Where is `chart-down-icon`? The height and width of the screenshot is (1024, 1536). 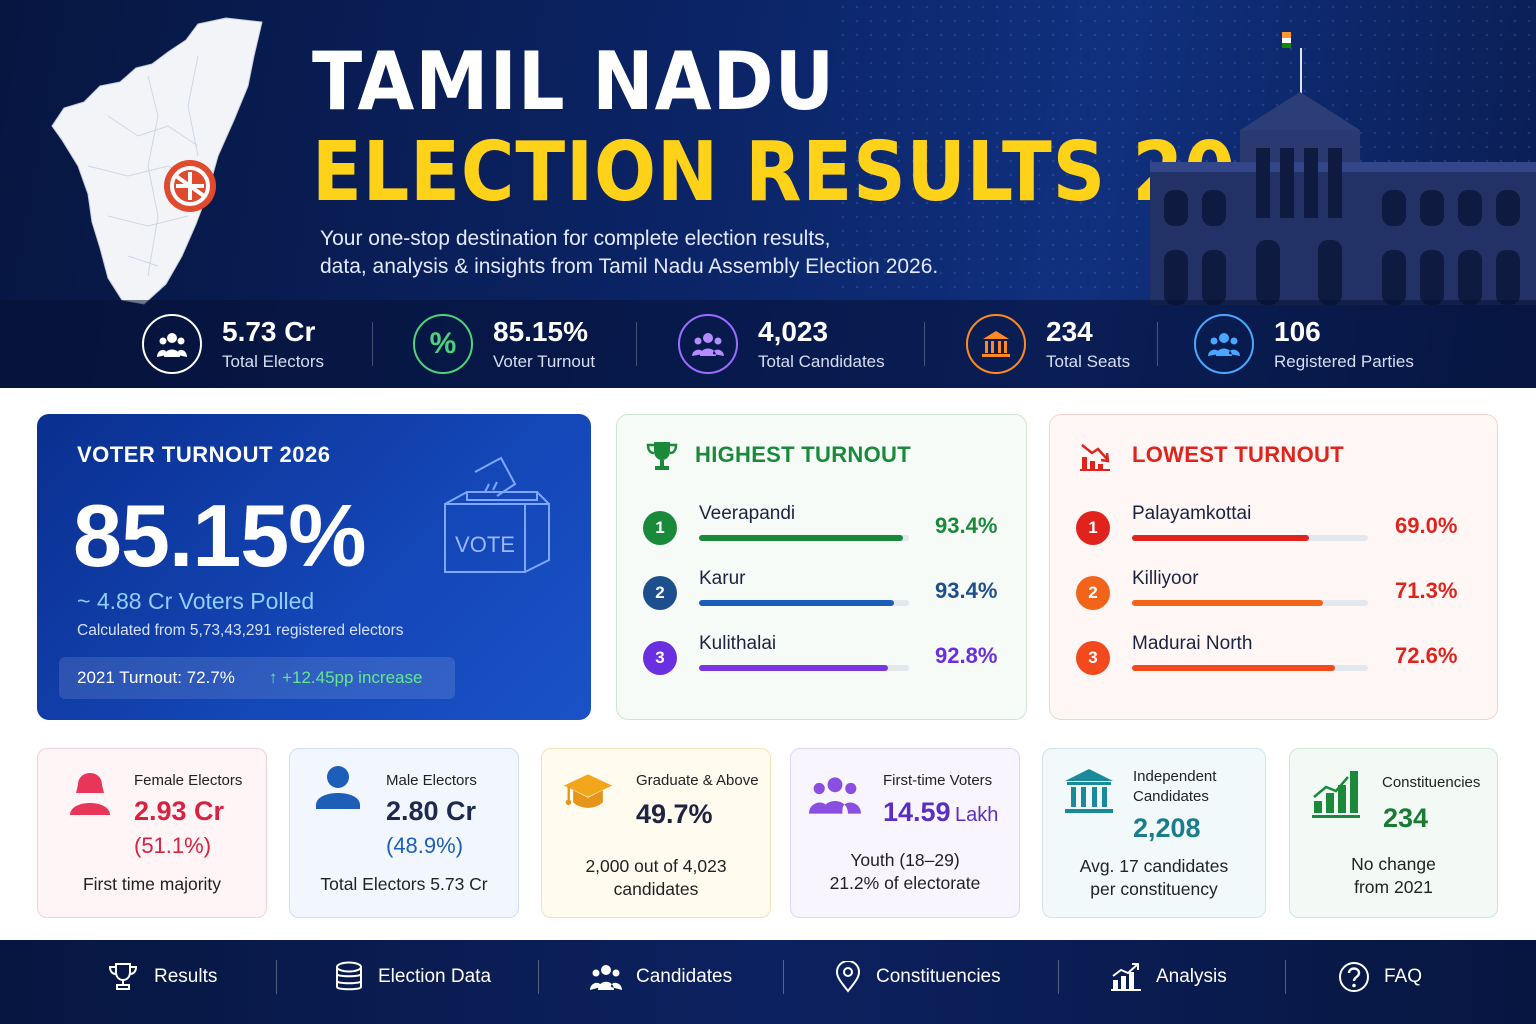
chart-down-icon is located at coordinates (1095, 457).